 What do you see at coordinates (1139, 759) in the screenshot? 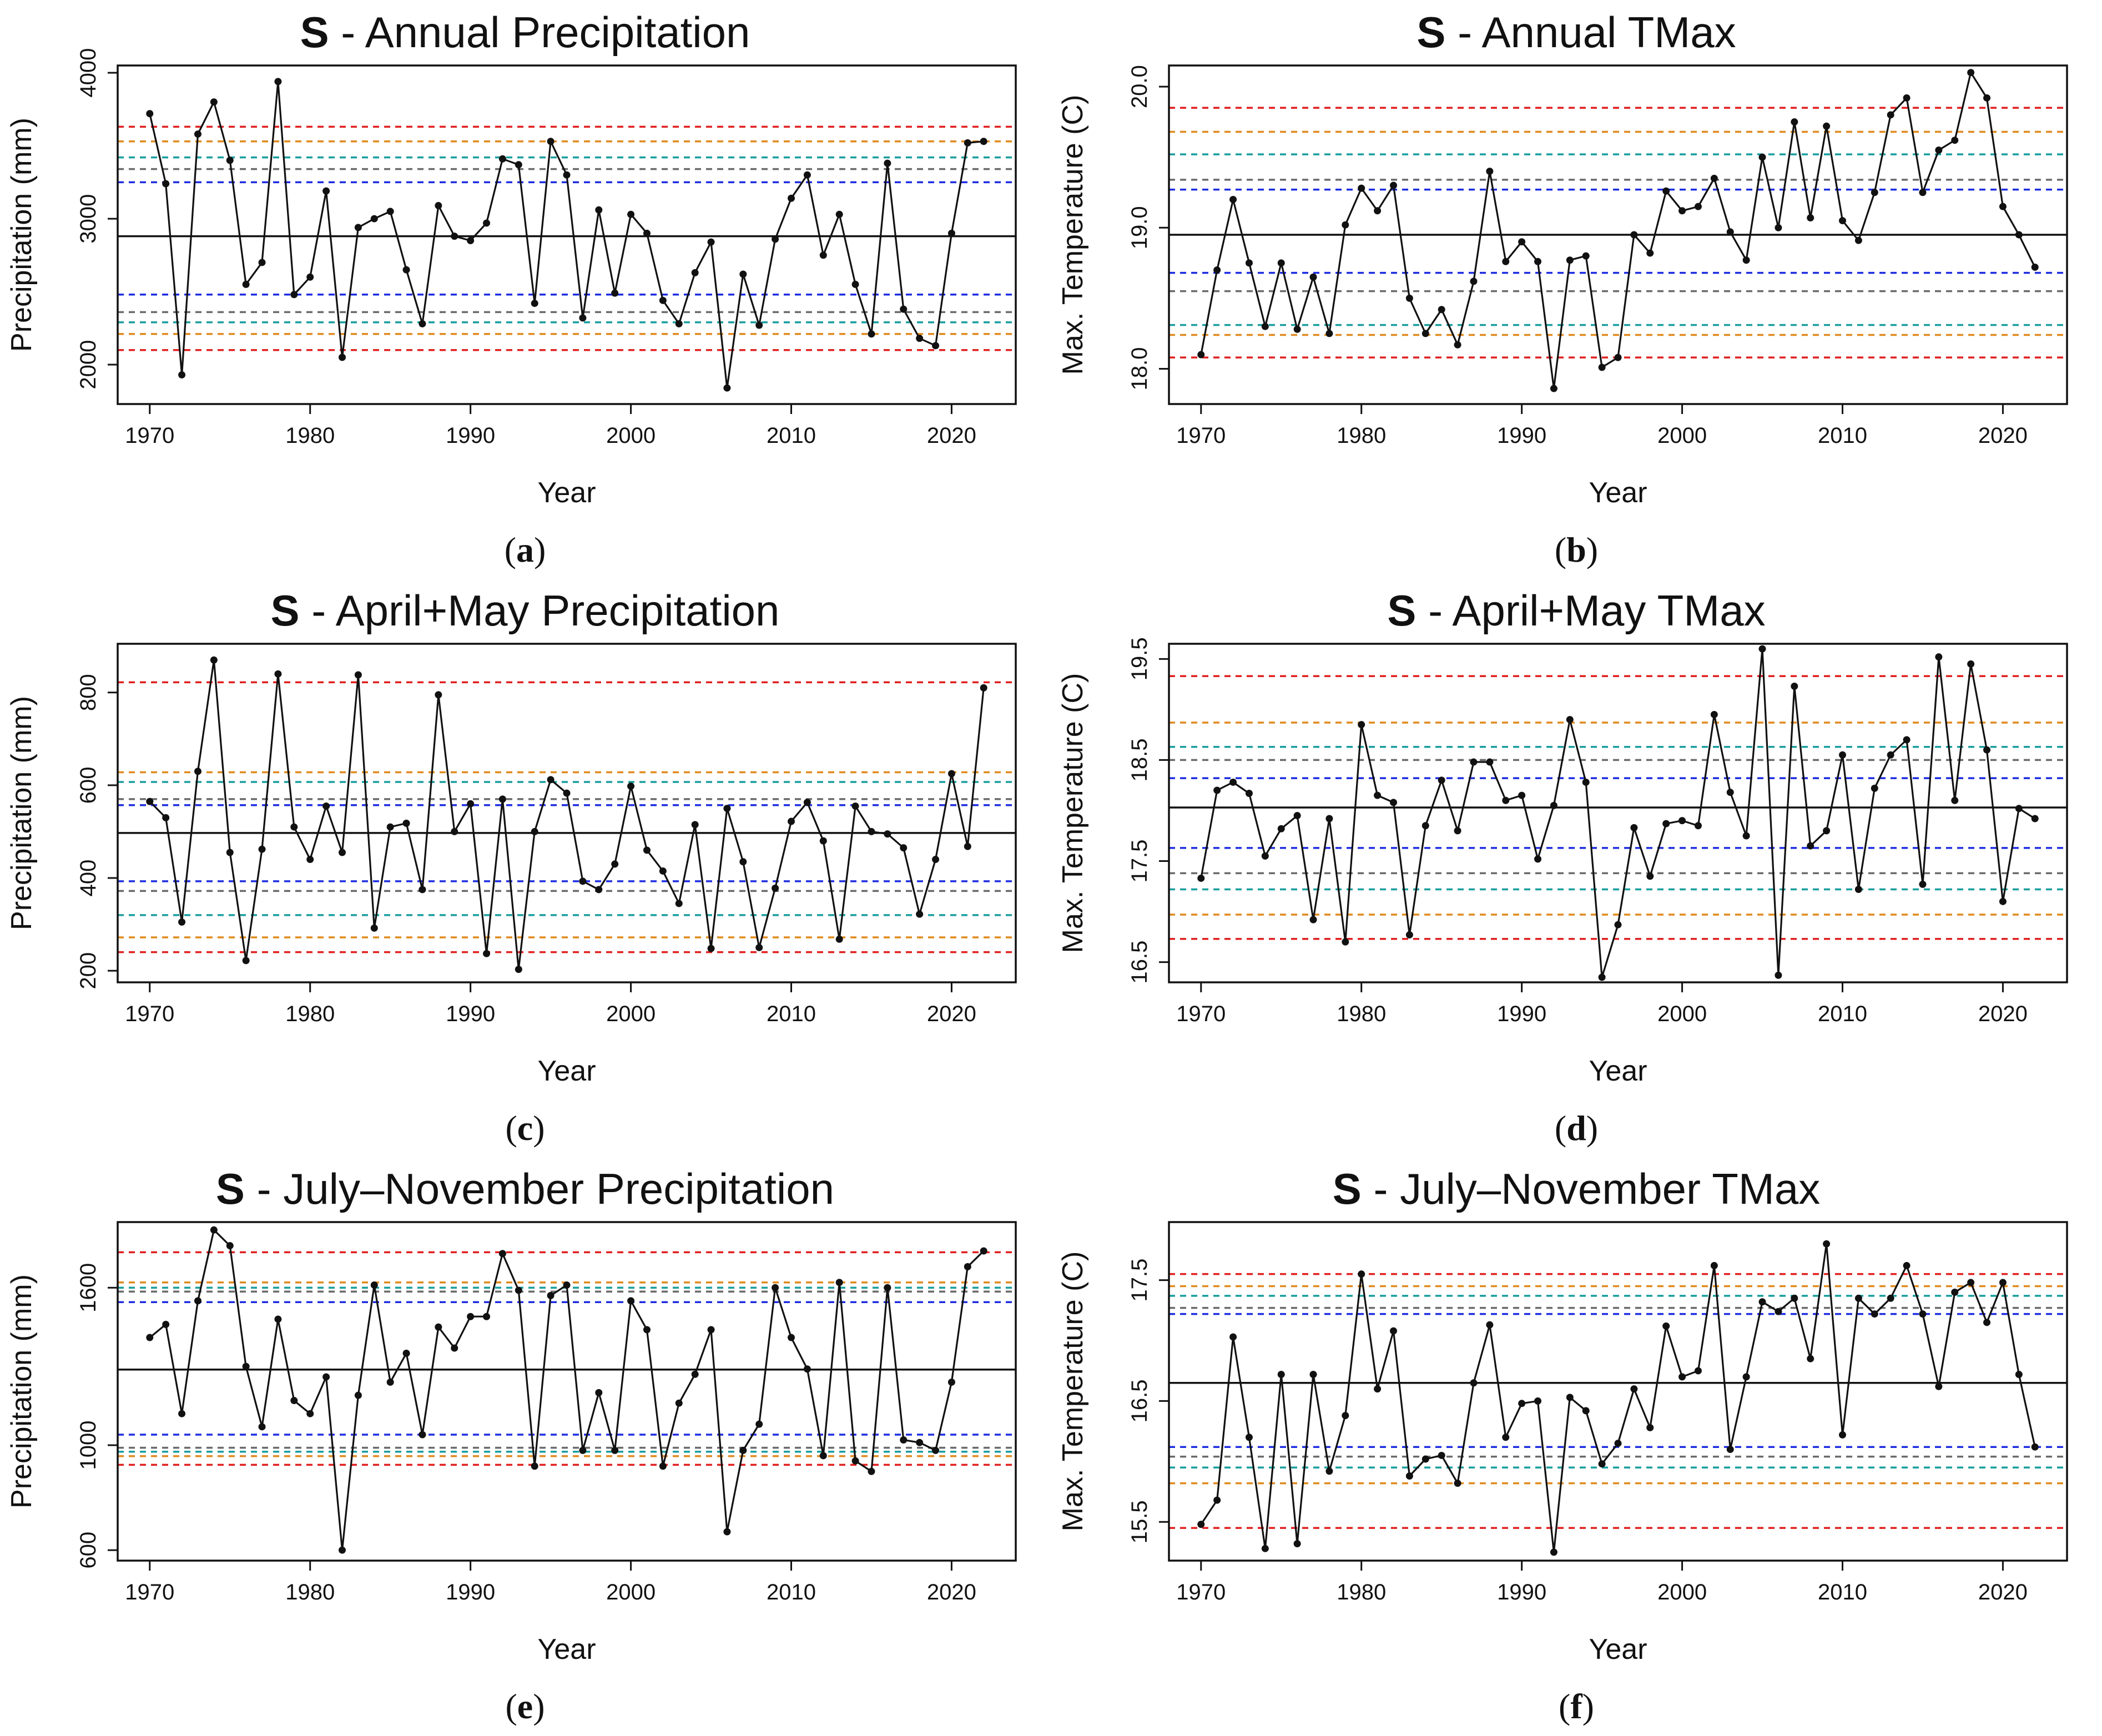
I see `y-tick-label: 18.5` at bounding box center [1139, 759].